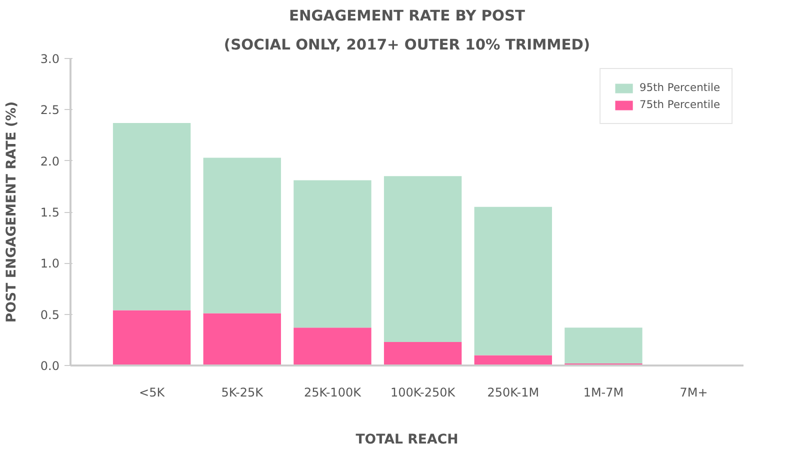 The image size is (803, 450). What do you see at coordinates (50, 263) in the screenshot?
I see `y-tick-label: 1.0` at bounding box center [50, 263].